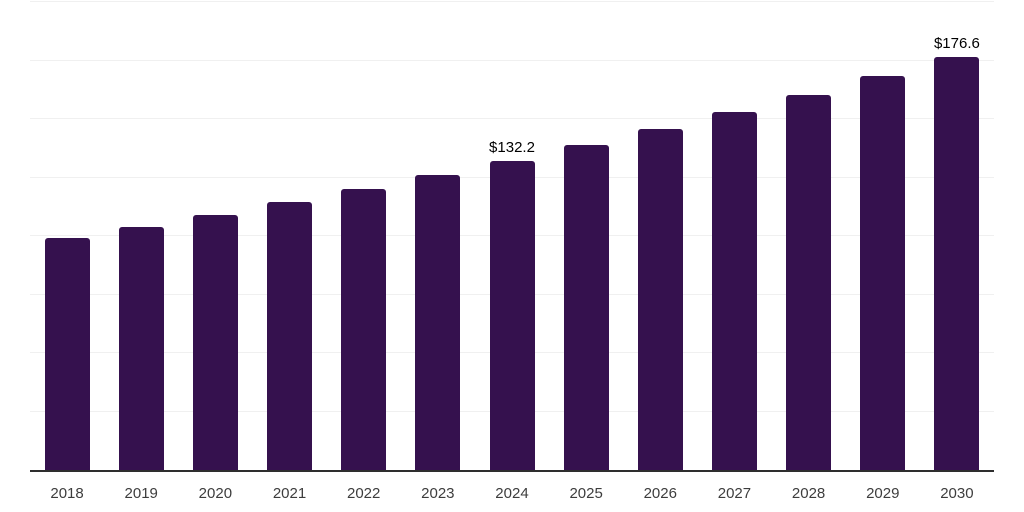 Image resolution: width=1024 pixels, height=512 pixels. What do you see at coordinates (957, 263) in the screenshot?
I see `bar-2030` at bounding box center [957, 263].